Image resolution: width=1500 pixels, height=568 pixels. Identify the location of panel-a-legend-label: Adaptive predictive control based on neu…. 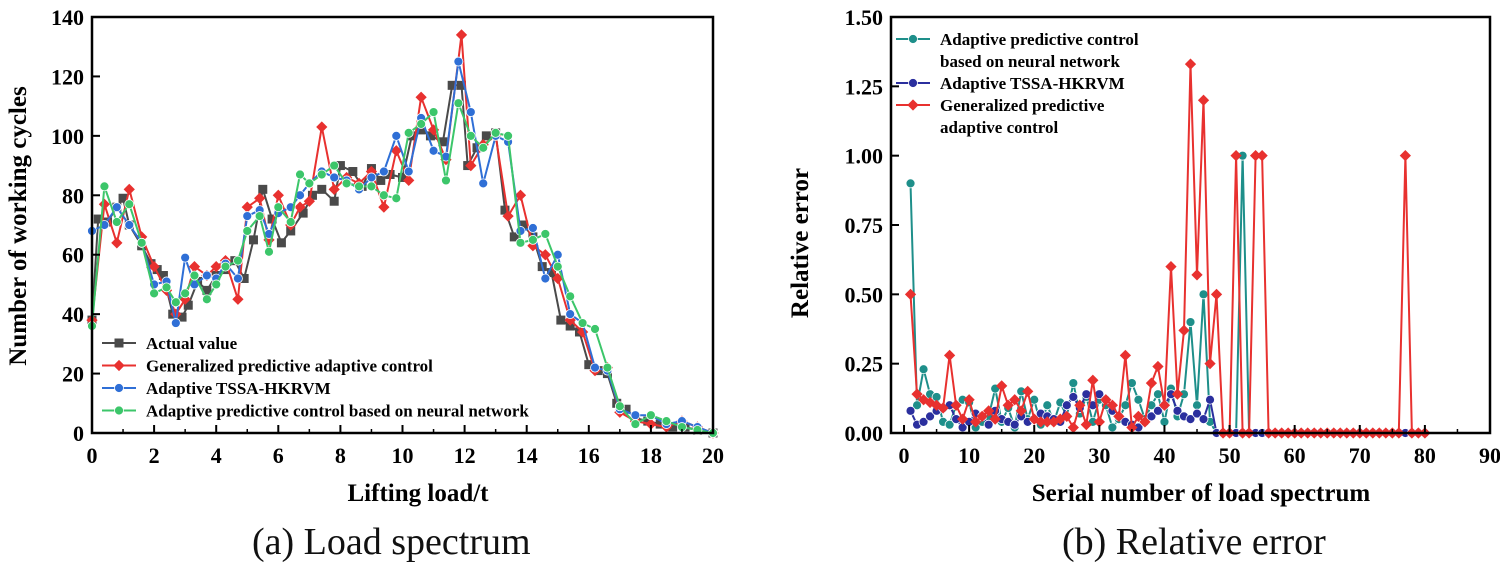
(337, 411).